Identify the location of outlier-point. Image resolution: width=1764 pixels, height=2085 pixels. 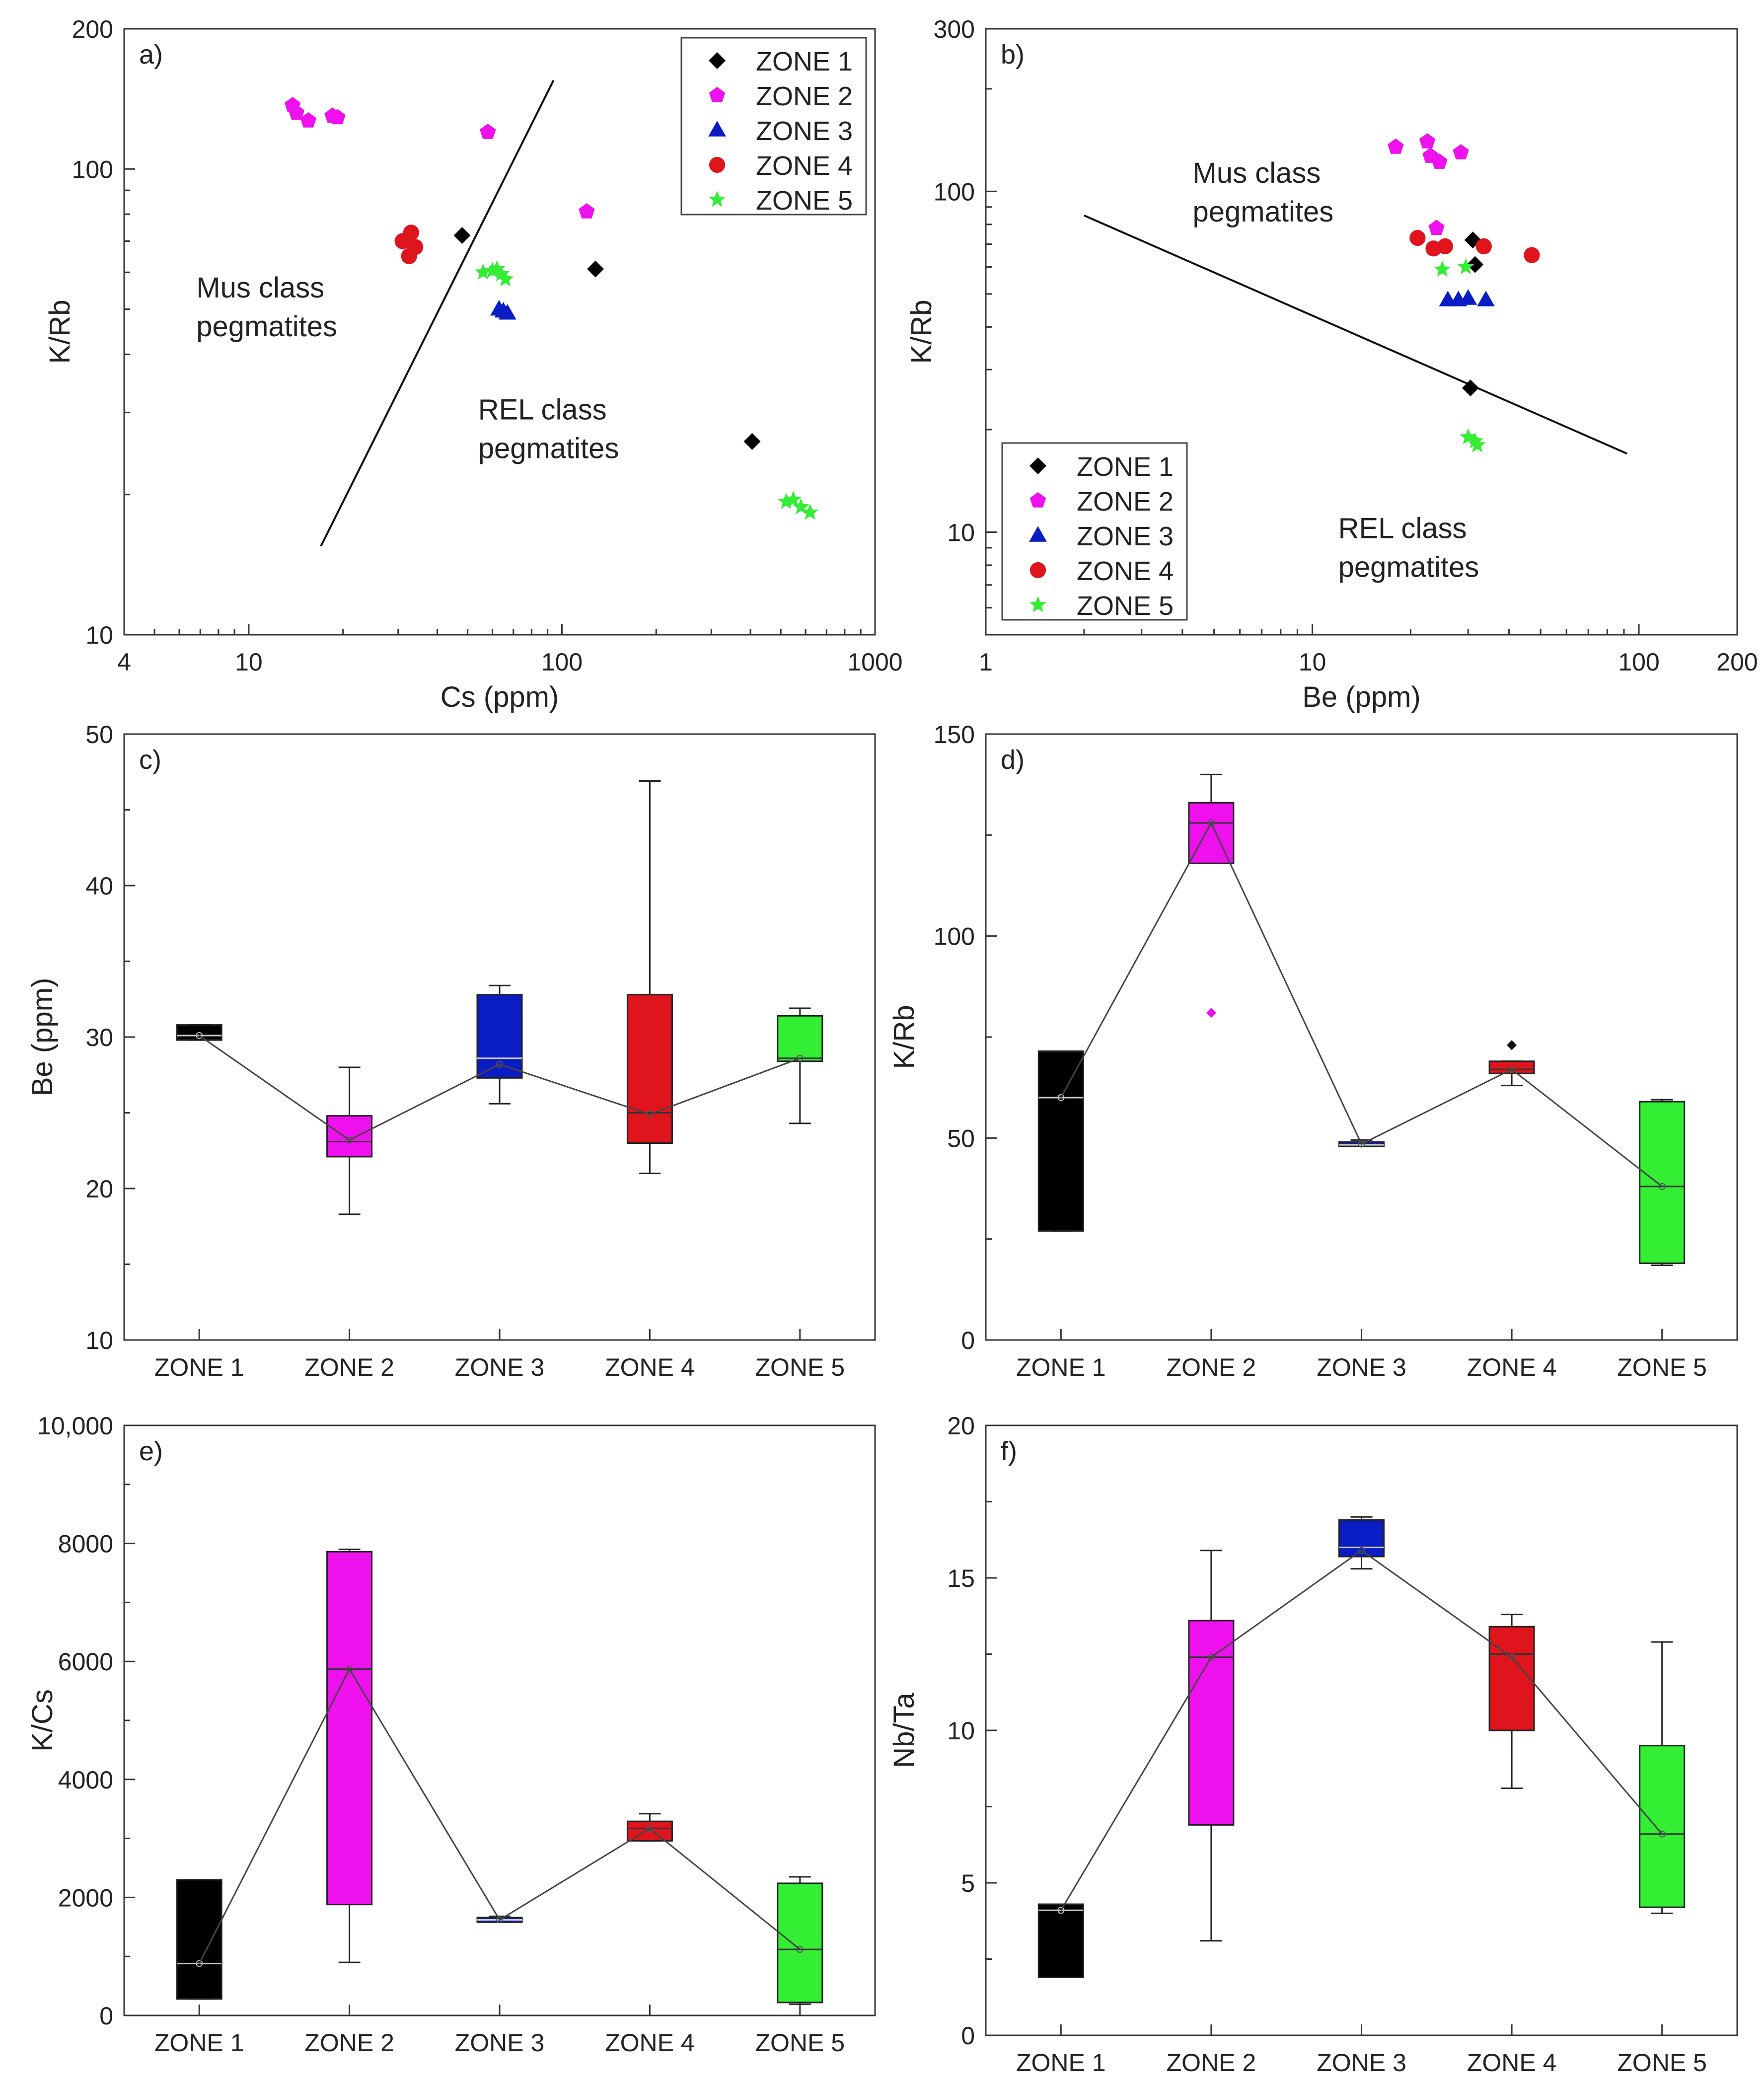
(1211, 1013).